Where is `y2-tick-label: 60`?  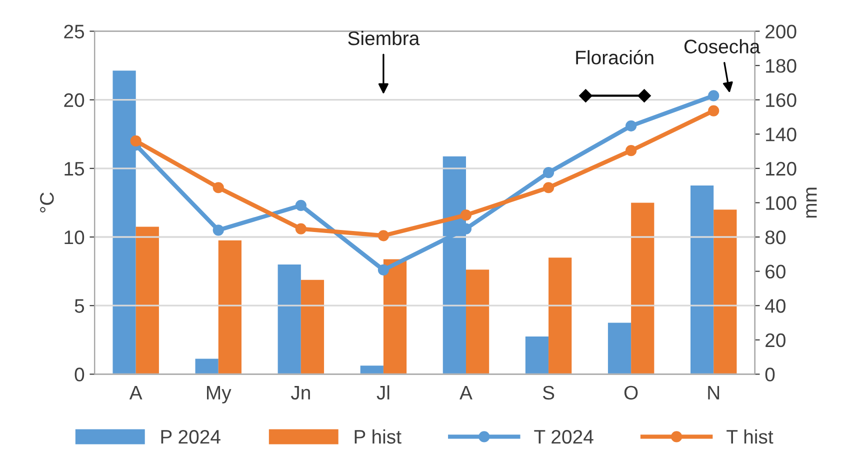 y2-tick-label: 60 is located at coordinates (776, 271).